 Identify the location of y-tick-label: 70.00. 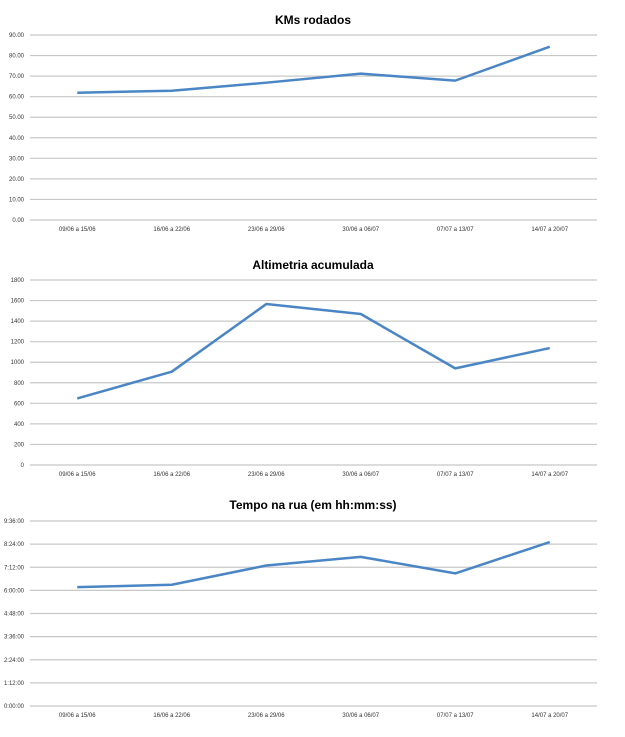
(17, 77).